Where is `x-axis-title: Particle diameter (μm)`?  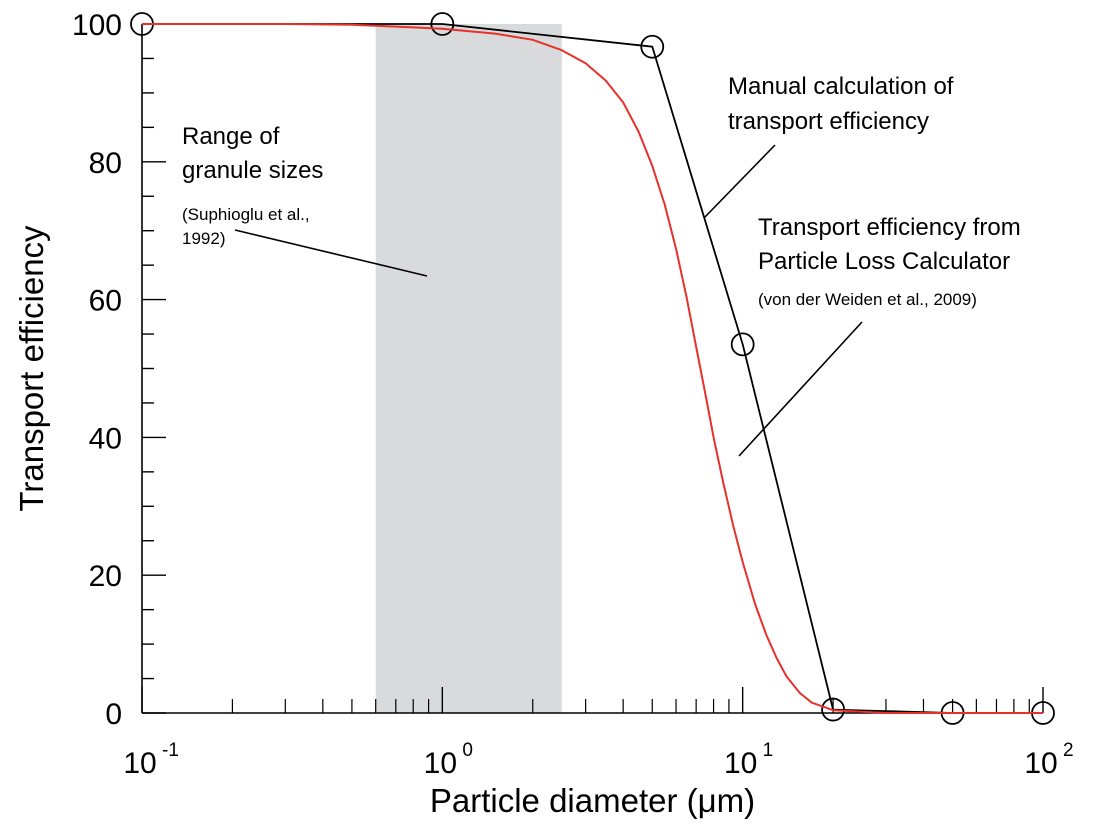
x-axis-title: Particle diameter (μm) is located at coordinates (592, 800).